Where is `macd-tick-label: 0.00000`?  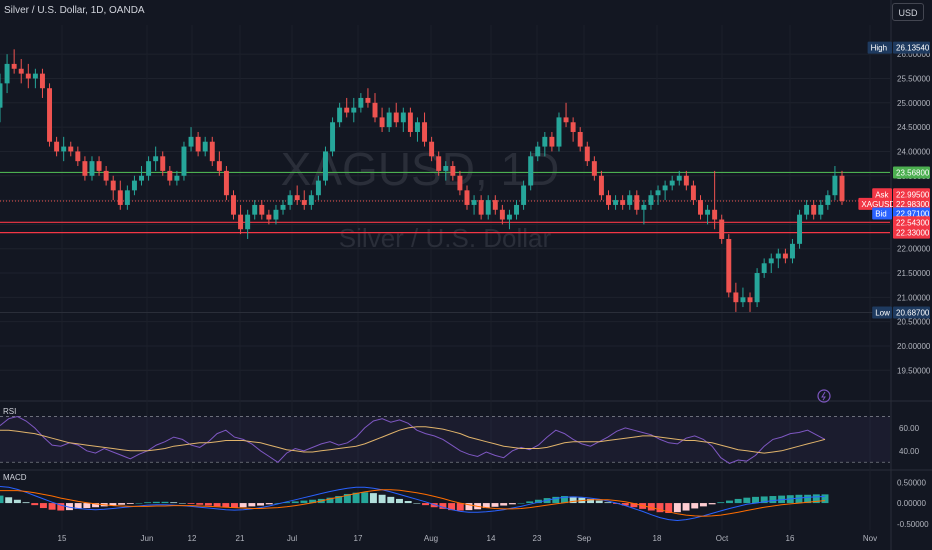
macd-tick-label: 0.00000 is located at coordinates (911, 503).